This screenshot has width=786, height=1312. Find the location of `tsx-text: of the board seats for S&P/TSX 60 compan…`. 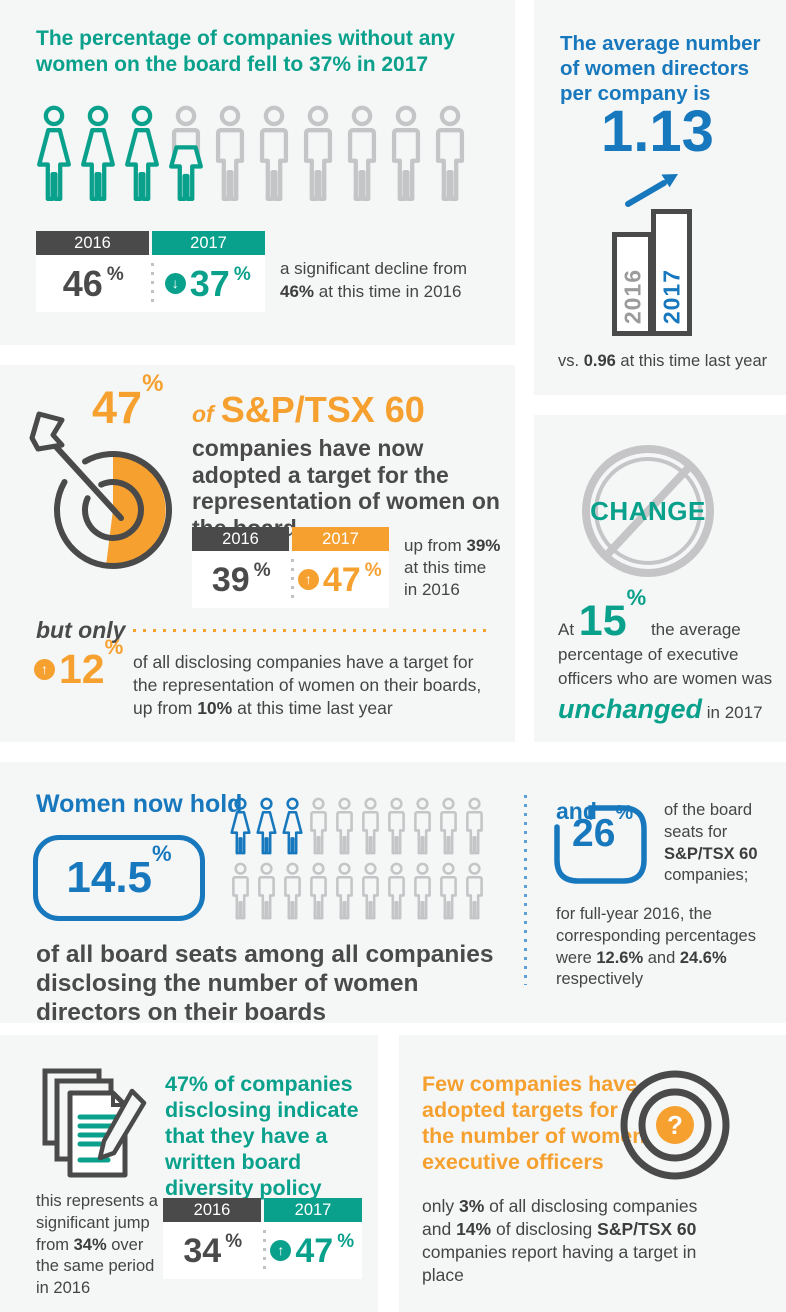

tsx-text: of the board seats for S&P/TSX 60 compan… is located at coordinates (711, 843).